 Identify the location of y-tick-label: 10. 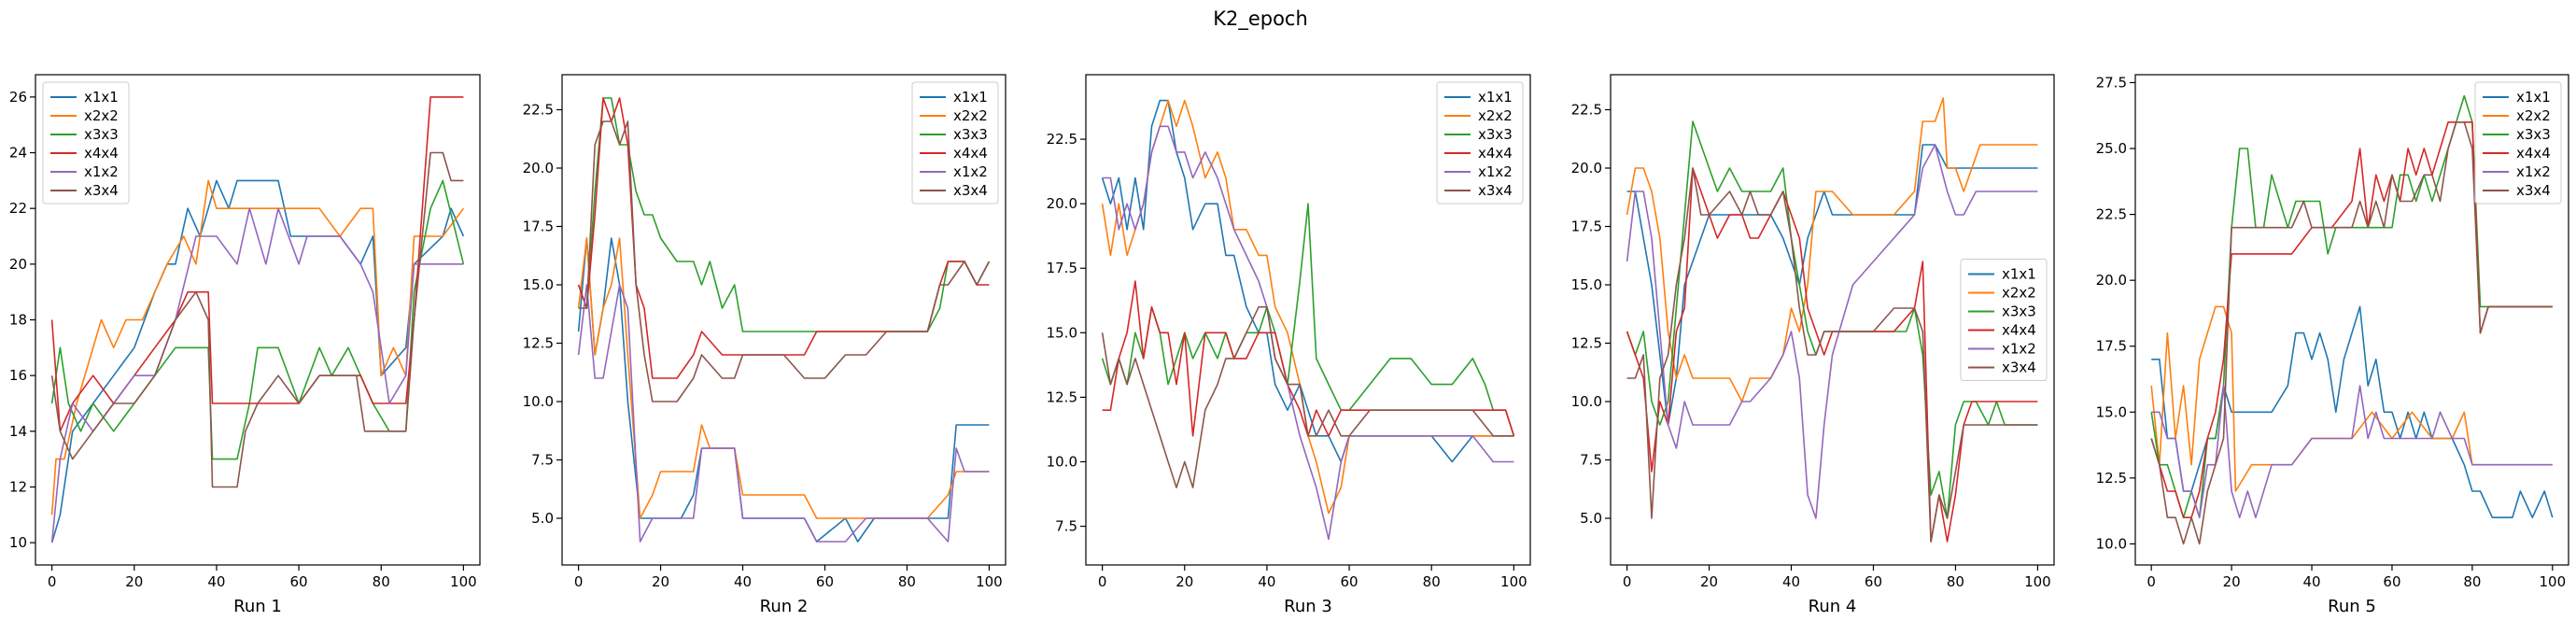
(18, 543).